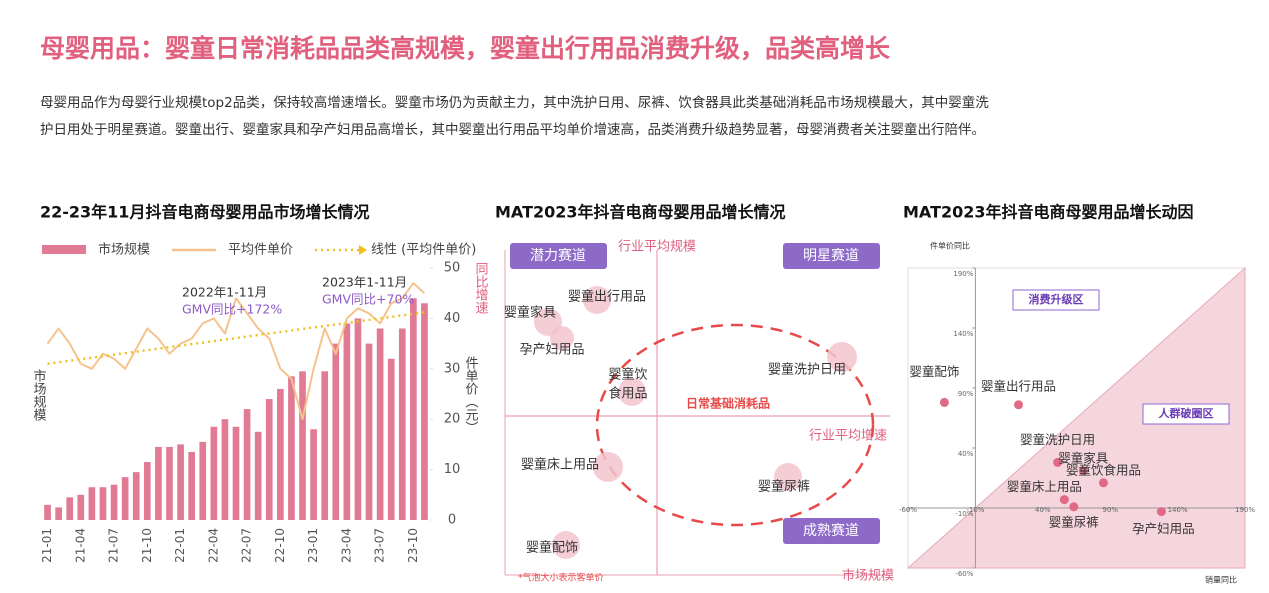 The height and width of the screenshot is (593, 1269). I want to click on y-tick-label: 40%, so click(966, 454).